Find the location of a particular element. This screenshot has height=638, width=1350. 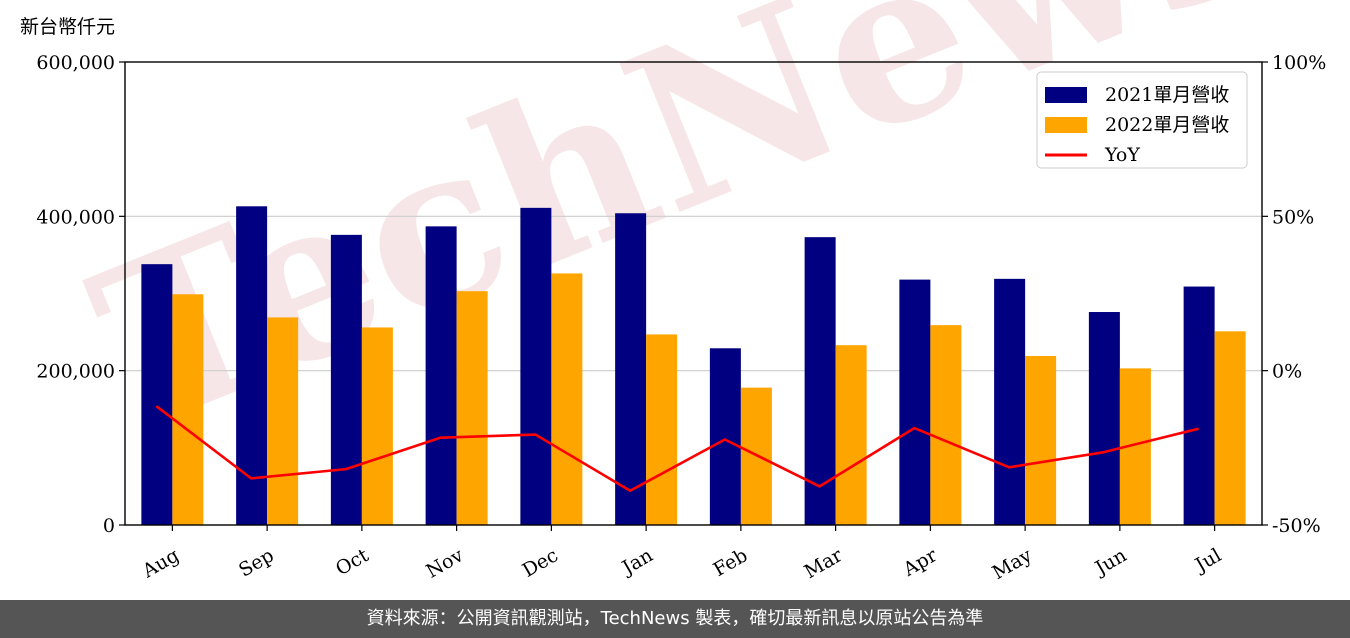

y-right-tick-label: 0% is located at coordinates (1287, 372).